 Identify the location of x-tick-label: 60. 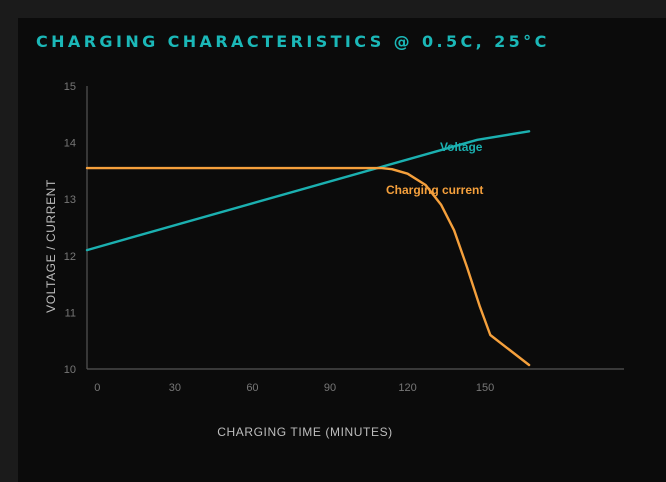
(252, 388).